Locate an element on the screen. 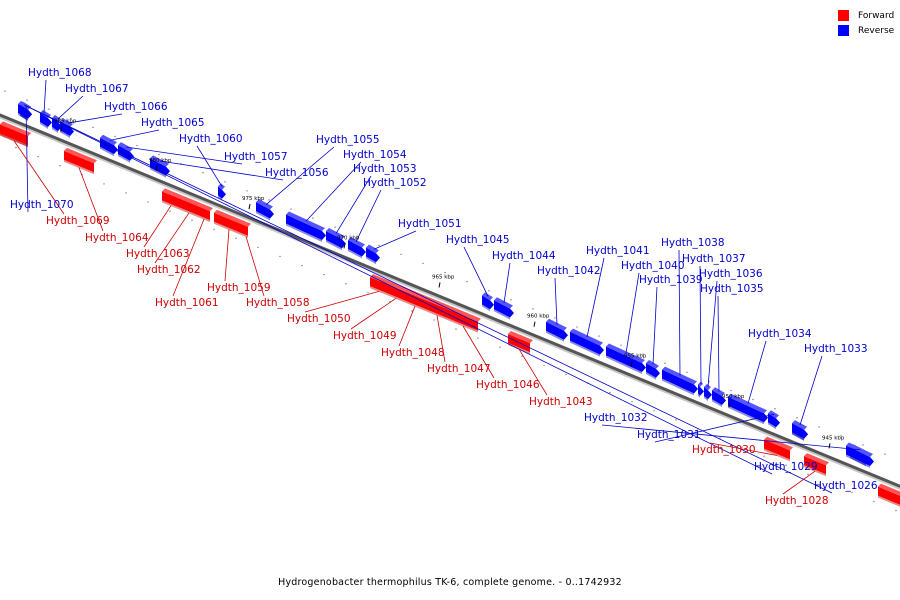 The image size is (900, 600). gene-label: Hydth_1038 is located at coordinates (693, 243).